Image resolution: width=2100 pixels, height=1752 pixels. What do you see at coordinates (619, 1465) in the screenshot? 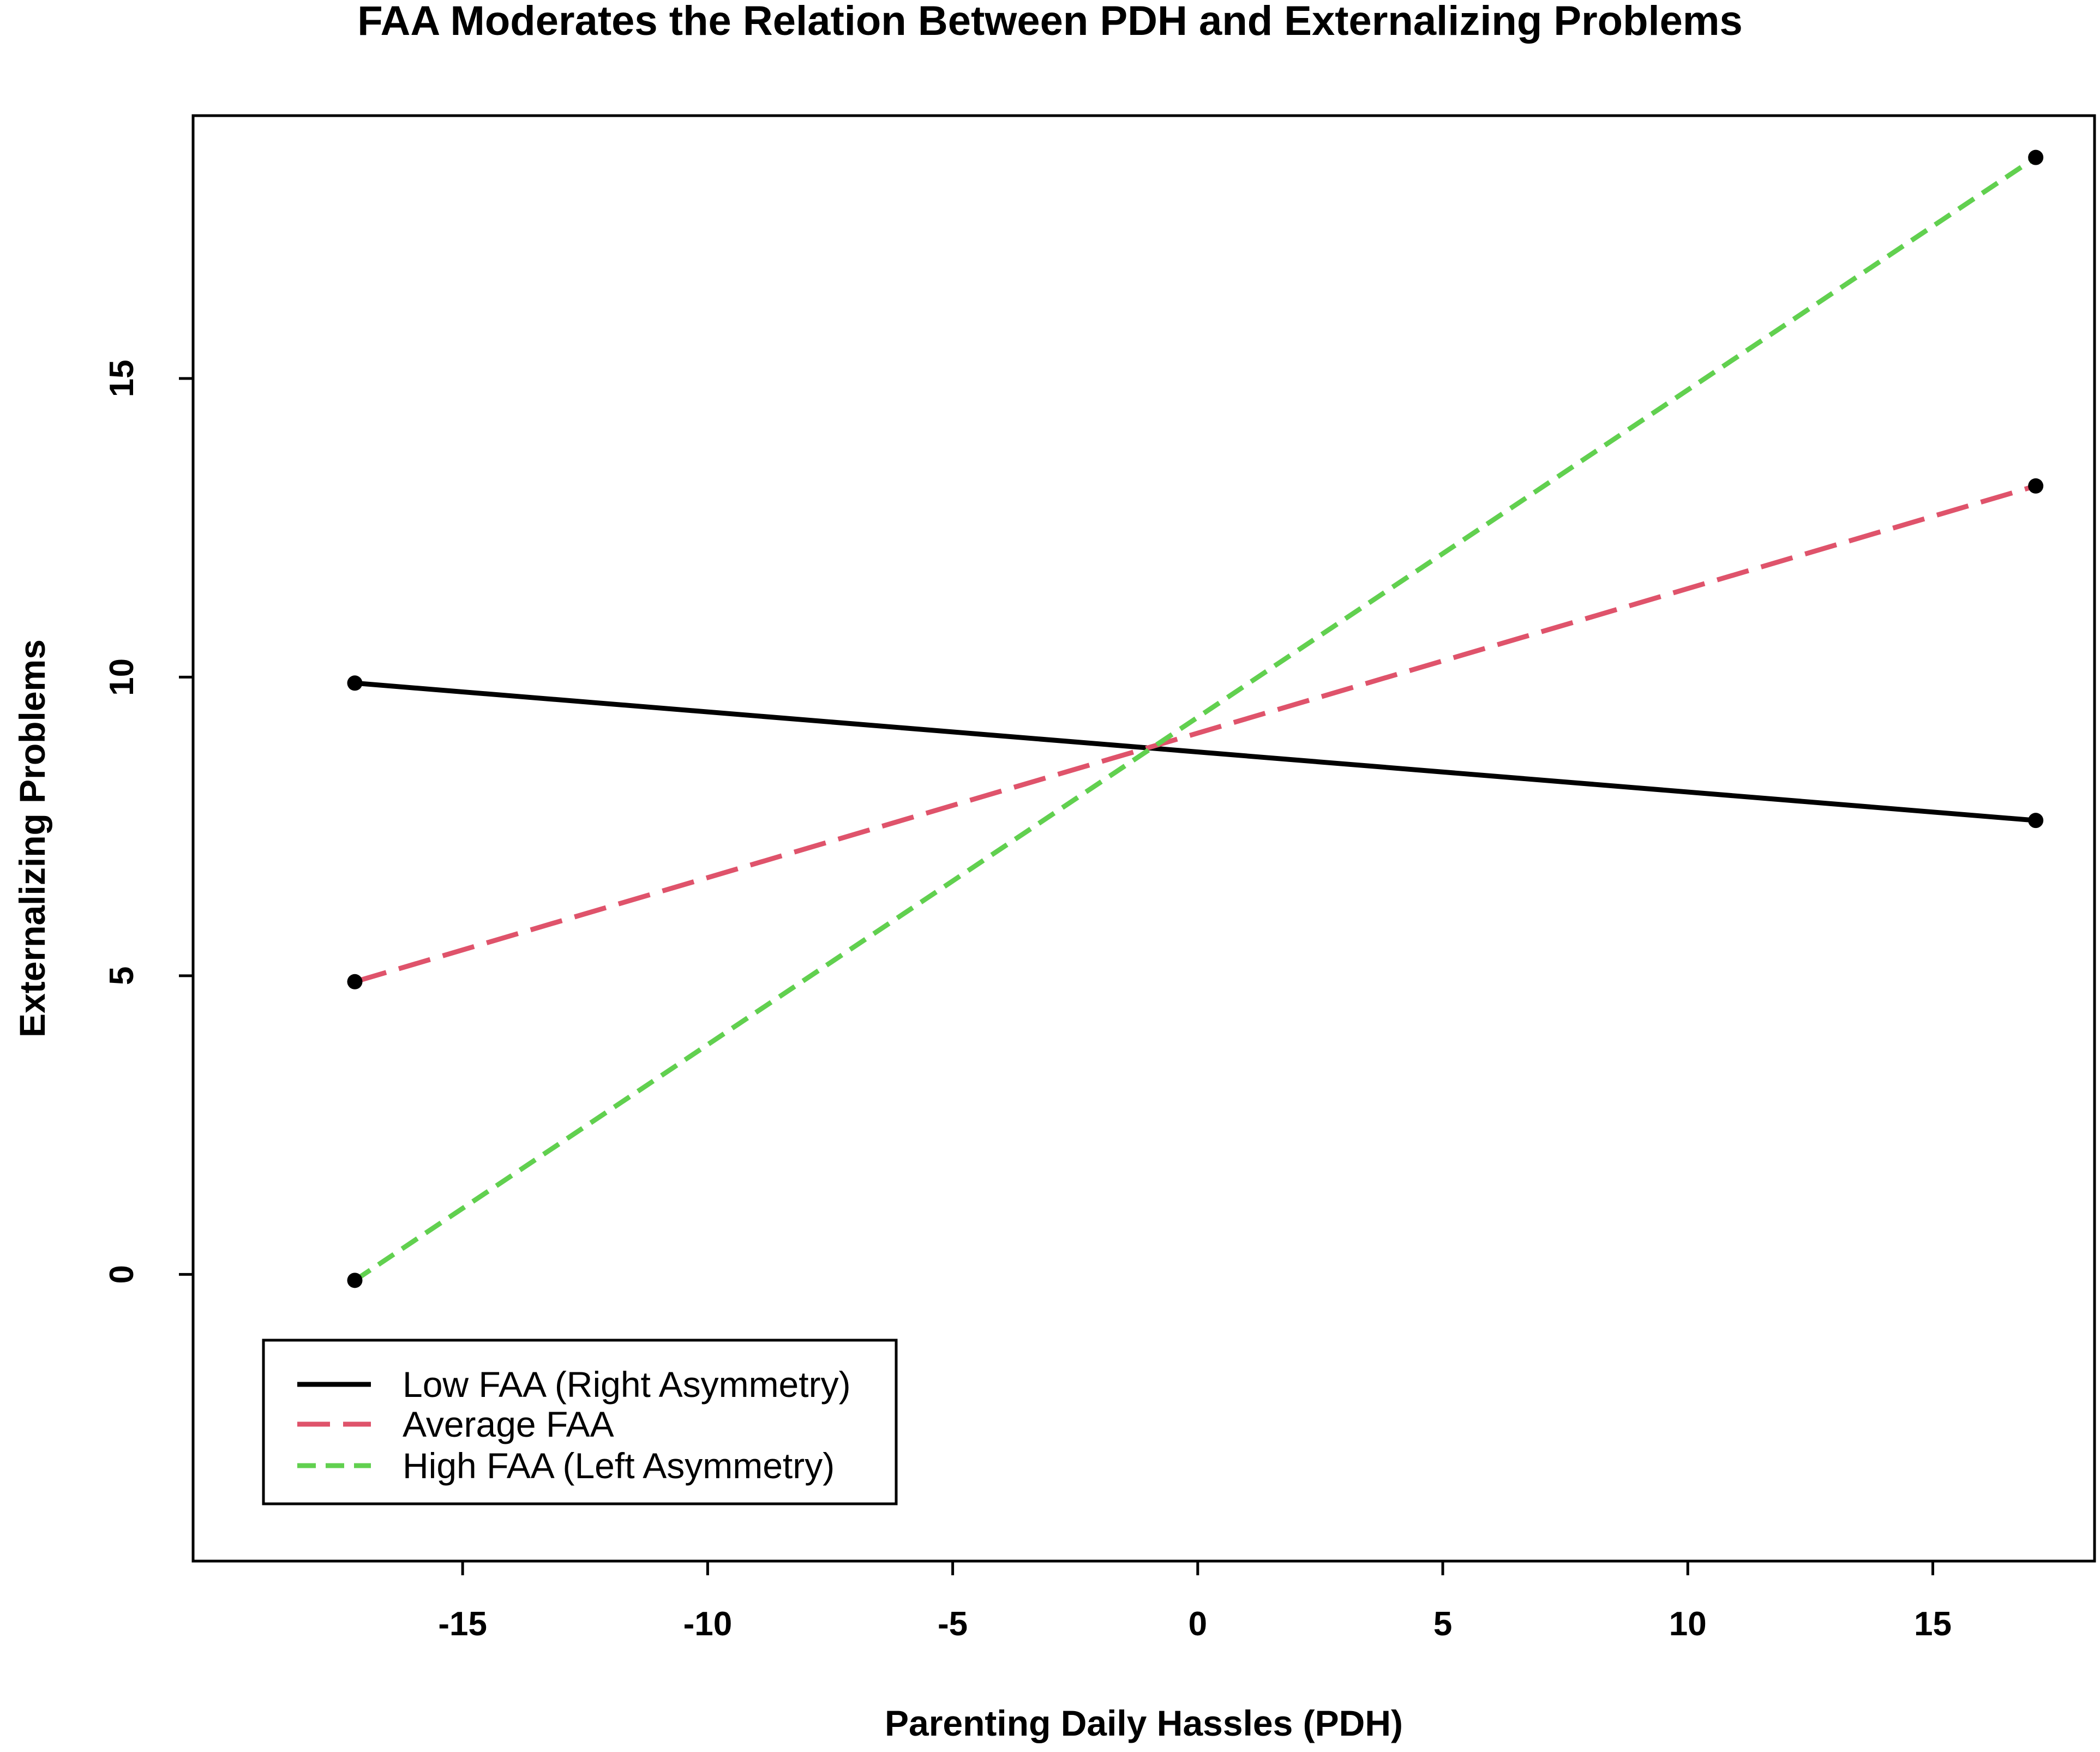
I see `legend-label-high-faa: High FAA (Left Asymmetry)` at bounding box center [619, 1465].